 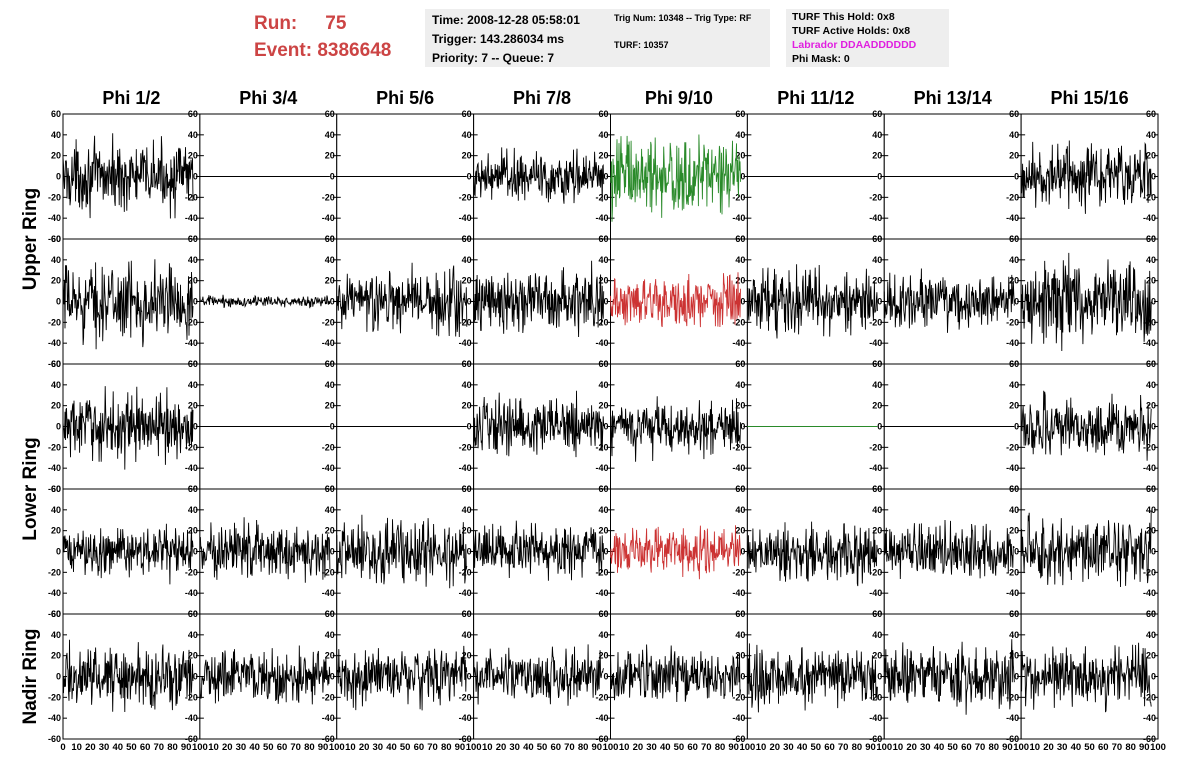 I want to click on ring-labels: Upper Ring Lower Ring Nadir Ring, so click(x=30, y=456).